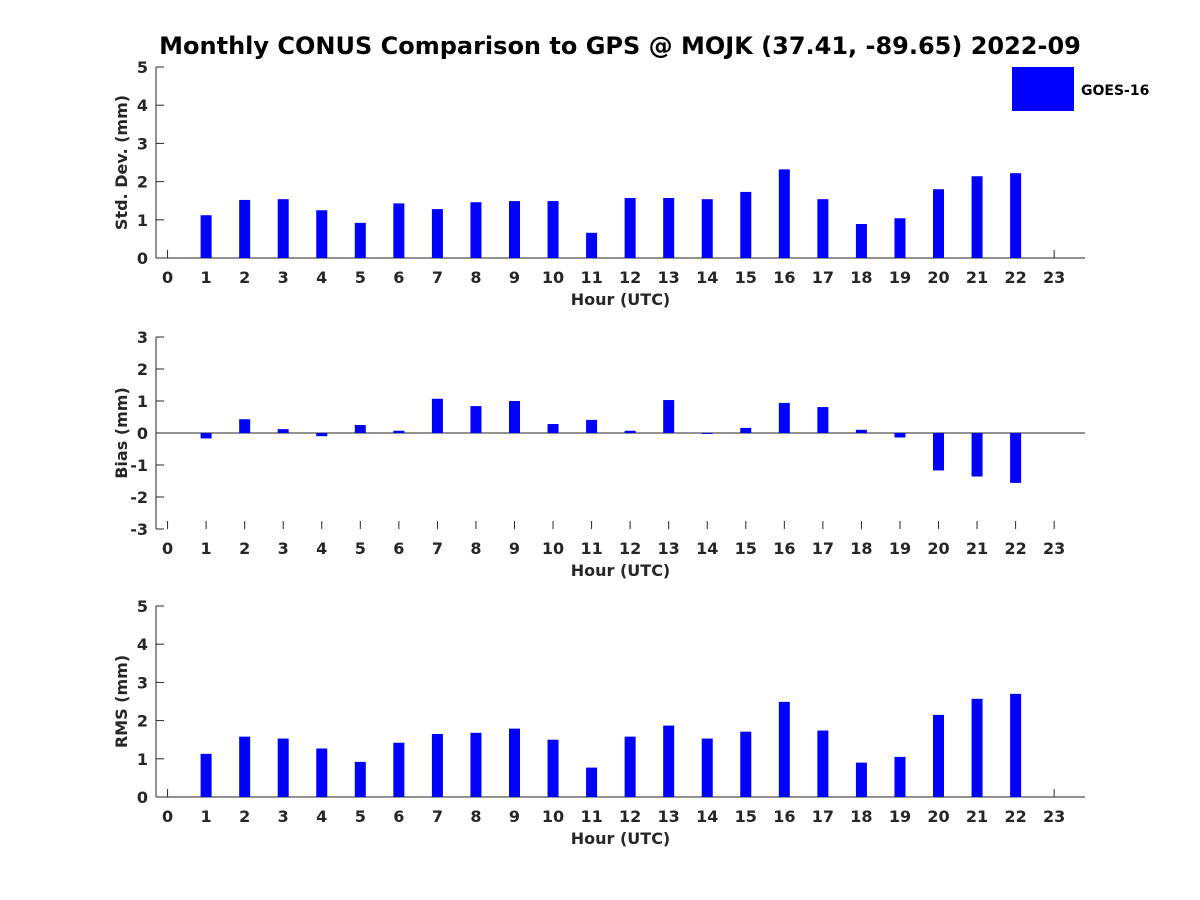  Describe the element at coordinates (398, 816) in the screenshot. I see `x-tick-label: 6` at that location.